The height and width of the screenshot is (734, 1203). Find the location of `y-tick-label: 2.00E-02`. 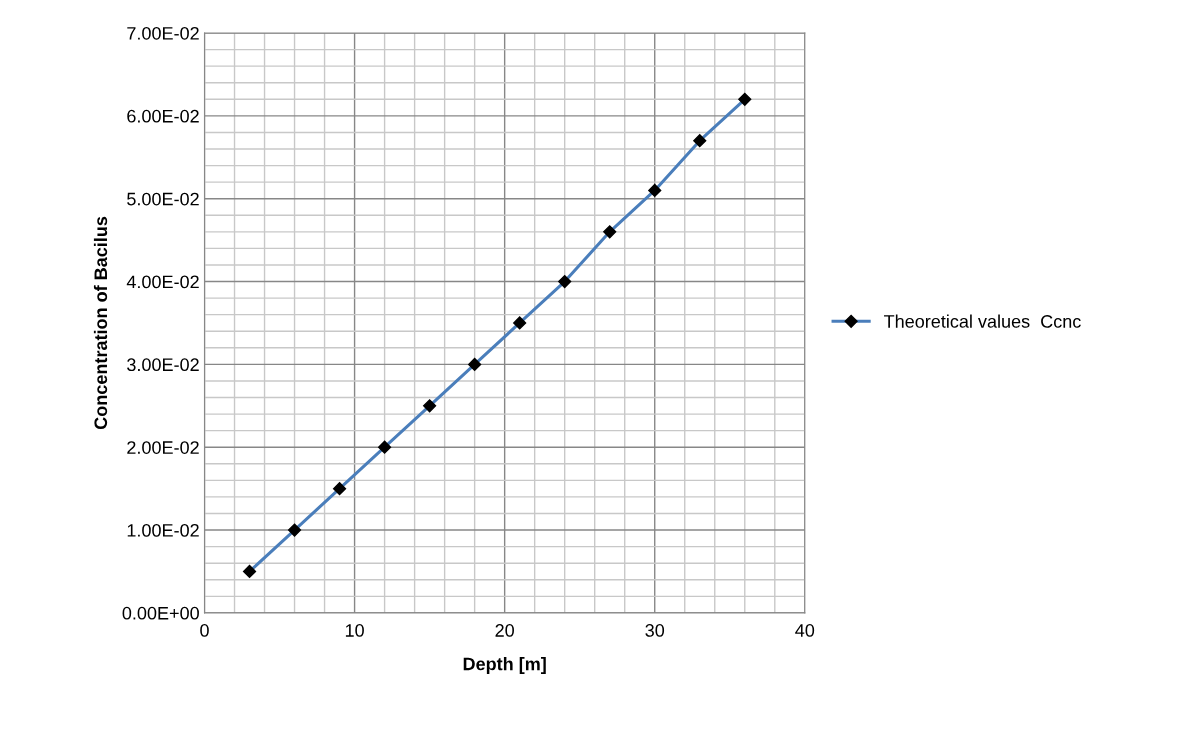

y-tick-label: 2.00E-02 is located at coordinates (163, 447).